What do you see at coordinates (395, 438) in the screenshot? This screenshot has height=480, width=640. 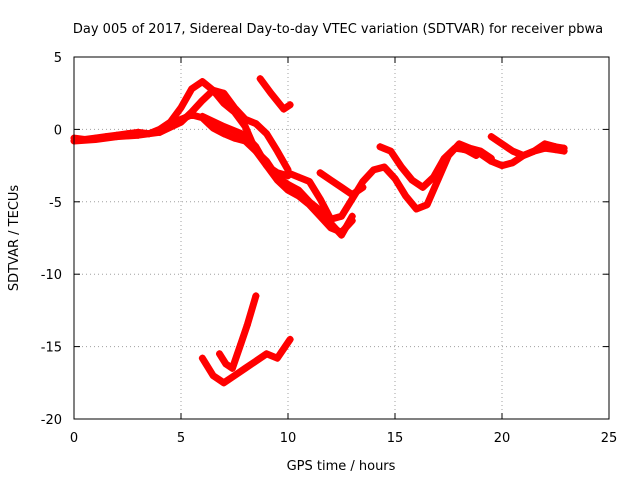 I see `x-tick-label: 15` at bounding box center [395, 438].